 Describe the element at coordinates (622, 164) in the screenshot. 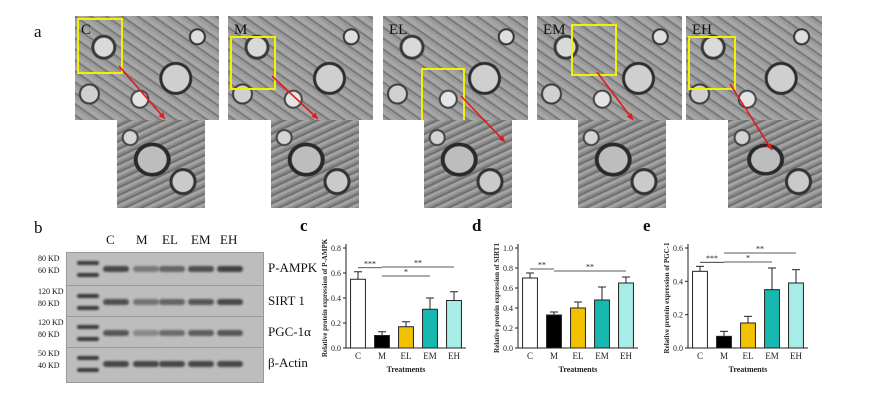

I see `em-zoom-em` at that location.